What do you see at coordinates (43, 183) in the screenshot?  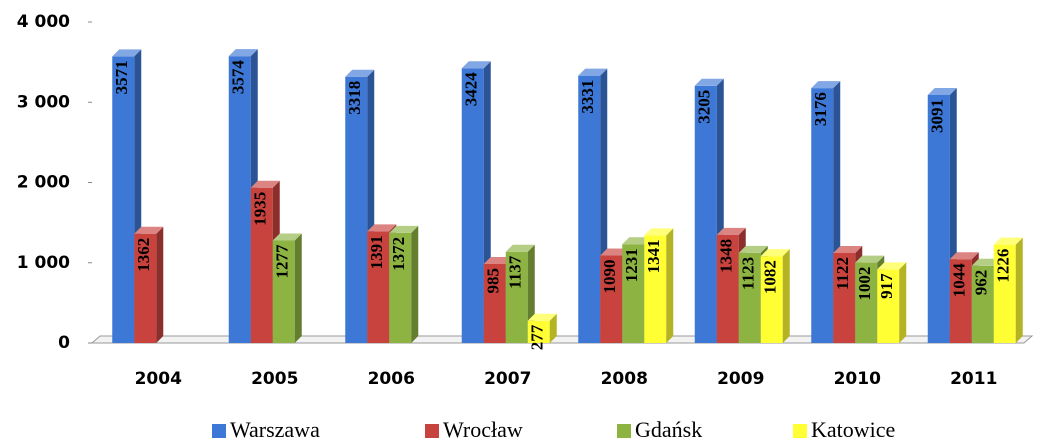 I see `y-tick-label: 2 000` at bounding box center [43, 183].